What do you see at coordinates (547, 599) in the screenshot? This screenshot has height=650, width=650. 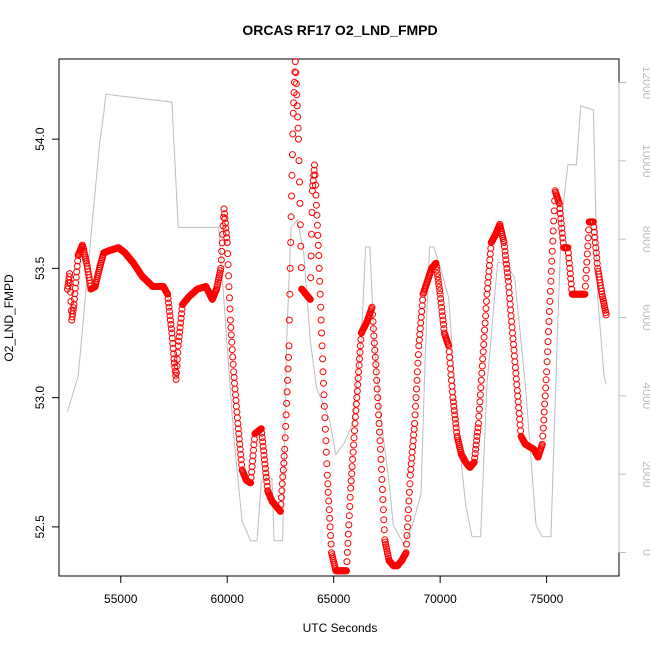 I see `x-tick-label: 75000` at bounding box center [547, 599].